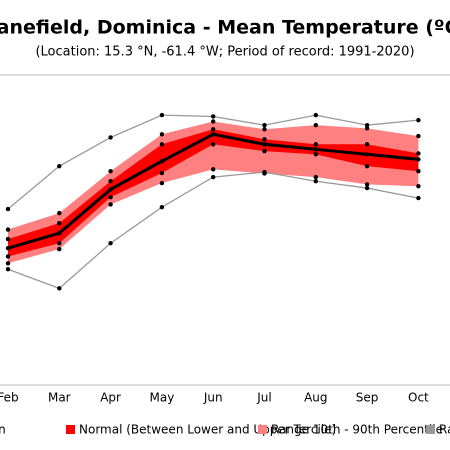 Image resolution: width=450 pixels, height=450 pixels. I want to click on legend-label: Range 10th - 90th Percentile, so click(357, 430).